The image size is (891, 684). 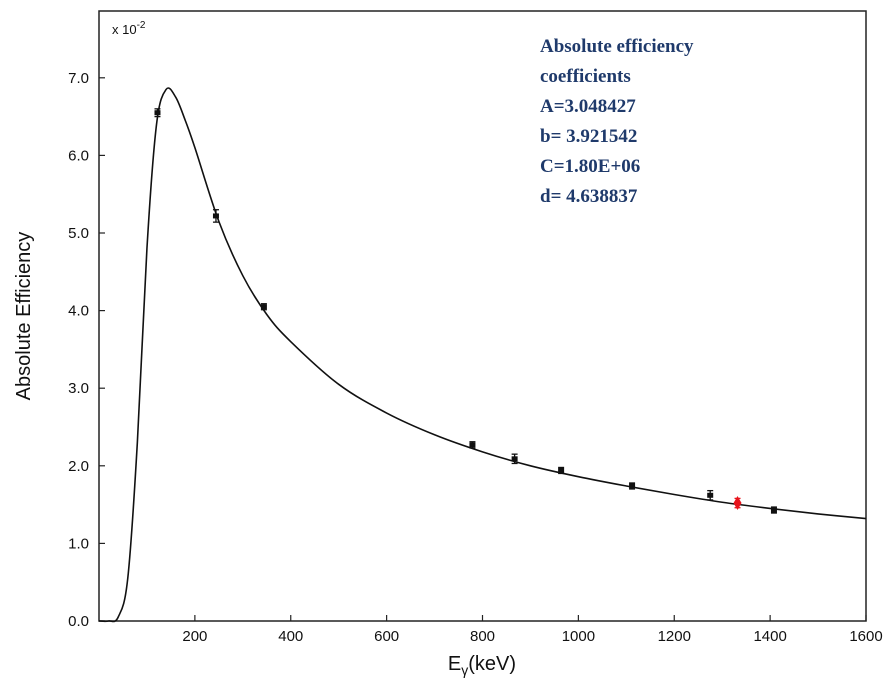 What do you see at coordinates (78, 311) in the screenshot?
I see `y-tick-label: 4.0` at bounding box center [78, 311].